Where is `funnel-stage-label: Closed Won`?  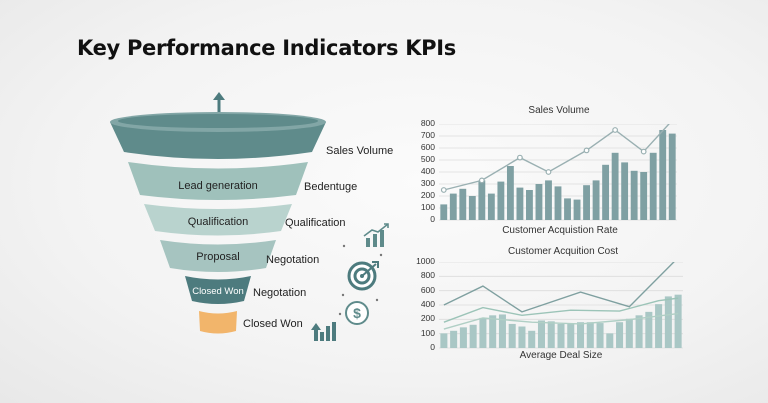 funnel-stage-label: Closed Won is located at coordinates (218, 291).